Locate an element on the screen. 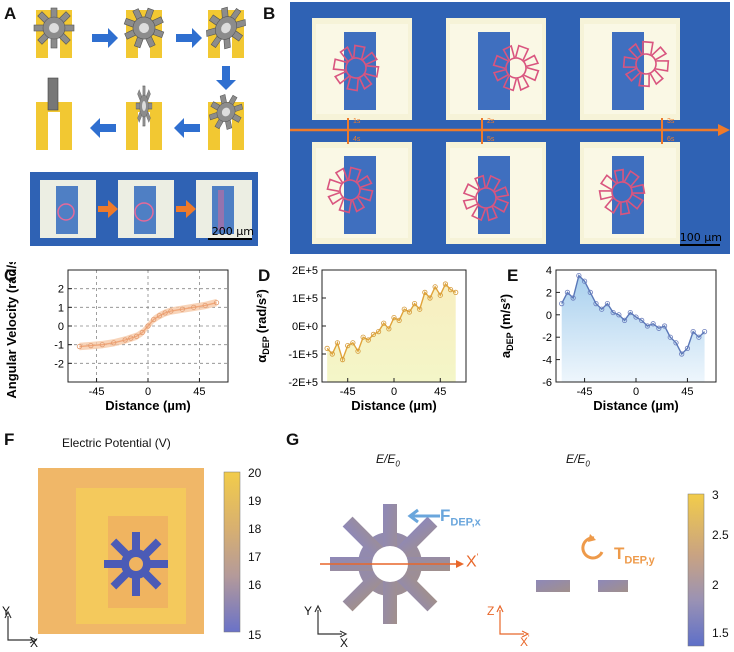 The height and width of the screenshot is (652, 734). axis-z-label: Z is located at coordinates (491, 611).